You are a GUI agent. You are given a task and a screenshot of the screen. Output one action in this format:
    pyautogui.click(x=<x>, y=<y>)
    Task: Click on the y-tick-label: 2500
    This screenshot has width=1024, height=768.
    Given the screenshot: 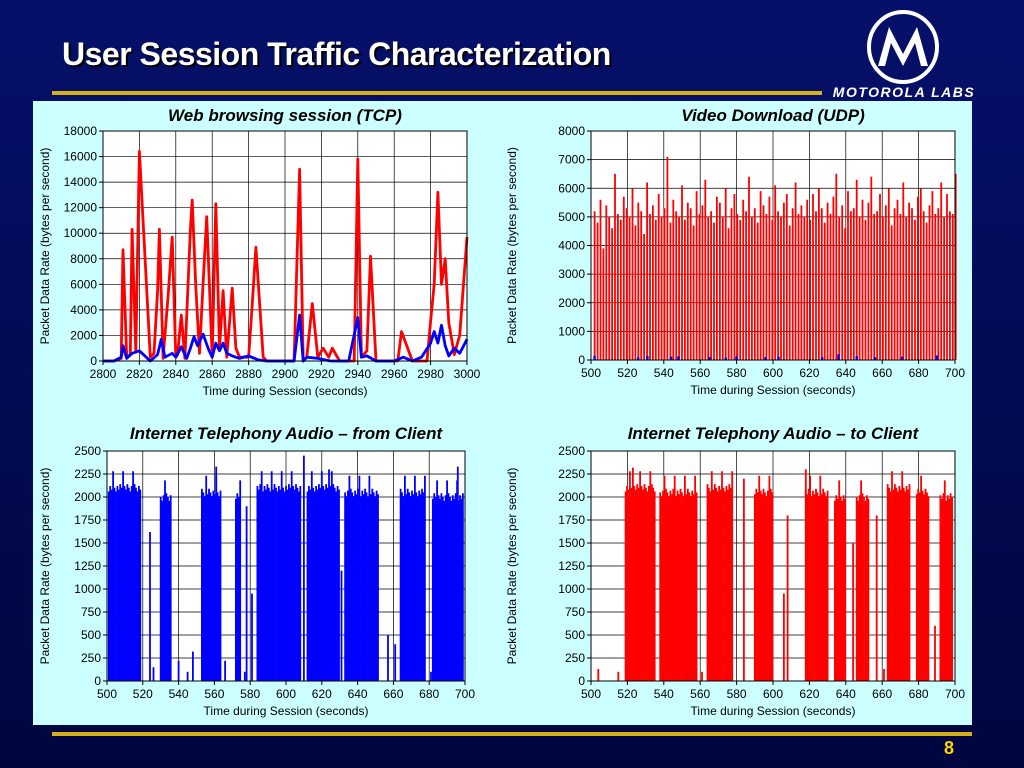 What is the action you would take?
    pyautogui.click(x=571, y=451)
    